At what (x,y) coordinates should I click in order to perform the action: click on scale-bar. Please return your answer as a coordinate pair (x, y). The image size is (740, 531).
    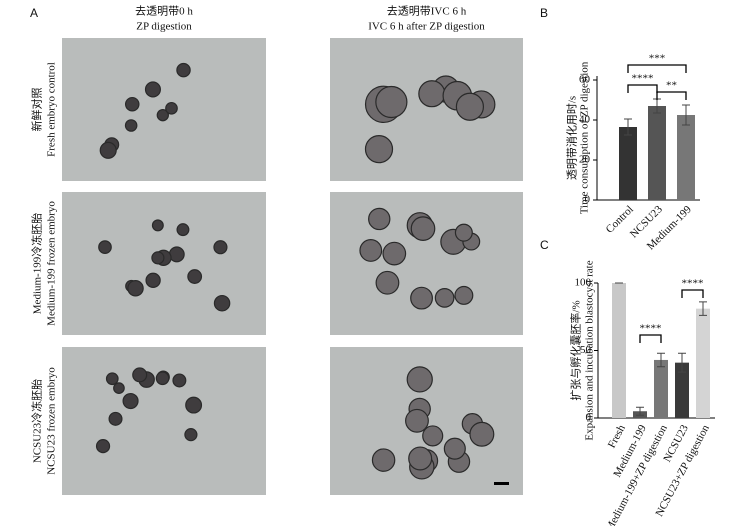
    Looking at the image, I should click on (501, 483).